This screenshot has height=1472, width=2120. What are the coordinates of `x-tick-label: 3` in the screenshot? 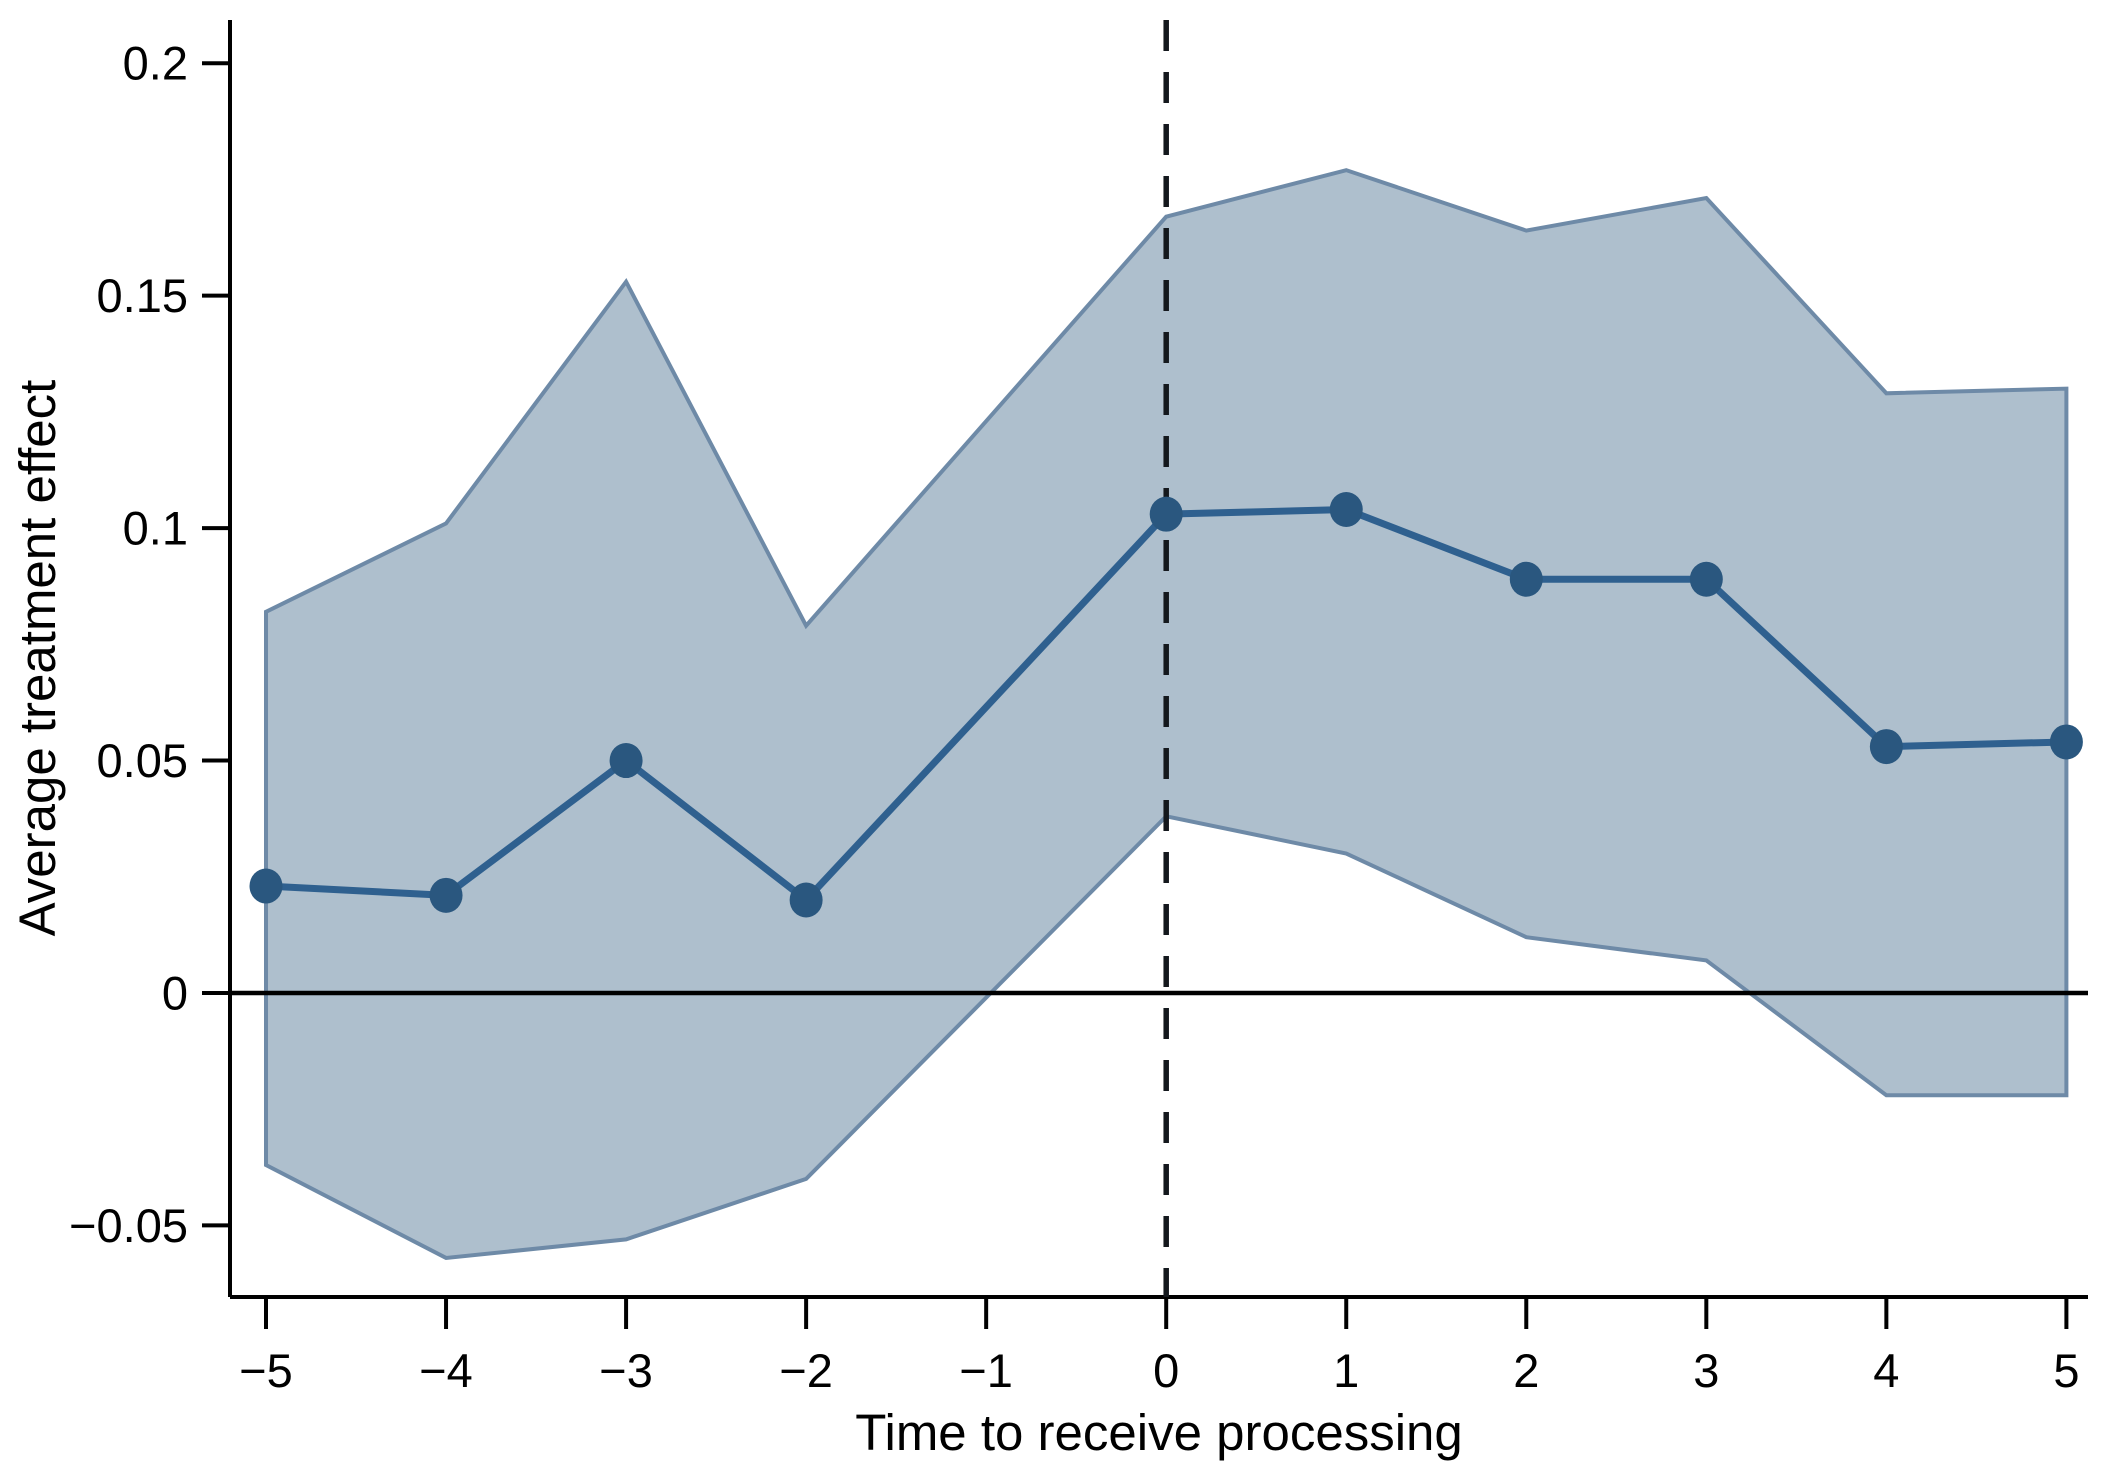 It's located at (1706, 1370).